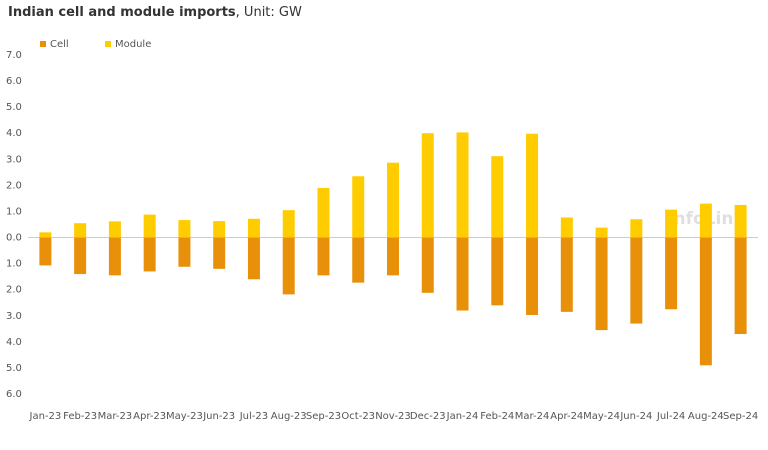 The height and width of the screenshot is (450, 768). What do you see at coordinates (122, 12) in the screenshot?
I see `chart-title: Indian cell and module imports` at bounding box center [122, 12].